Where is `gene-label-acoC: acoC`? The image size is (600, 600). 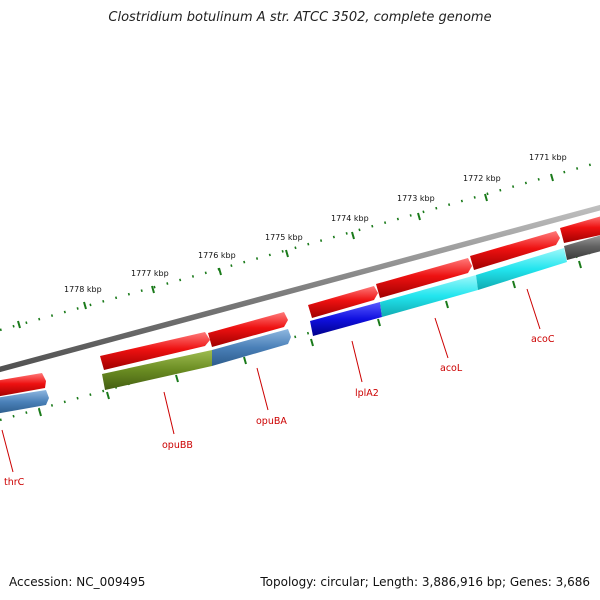
gene-label-acoC: acoC is located at coordinates (543, 339).